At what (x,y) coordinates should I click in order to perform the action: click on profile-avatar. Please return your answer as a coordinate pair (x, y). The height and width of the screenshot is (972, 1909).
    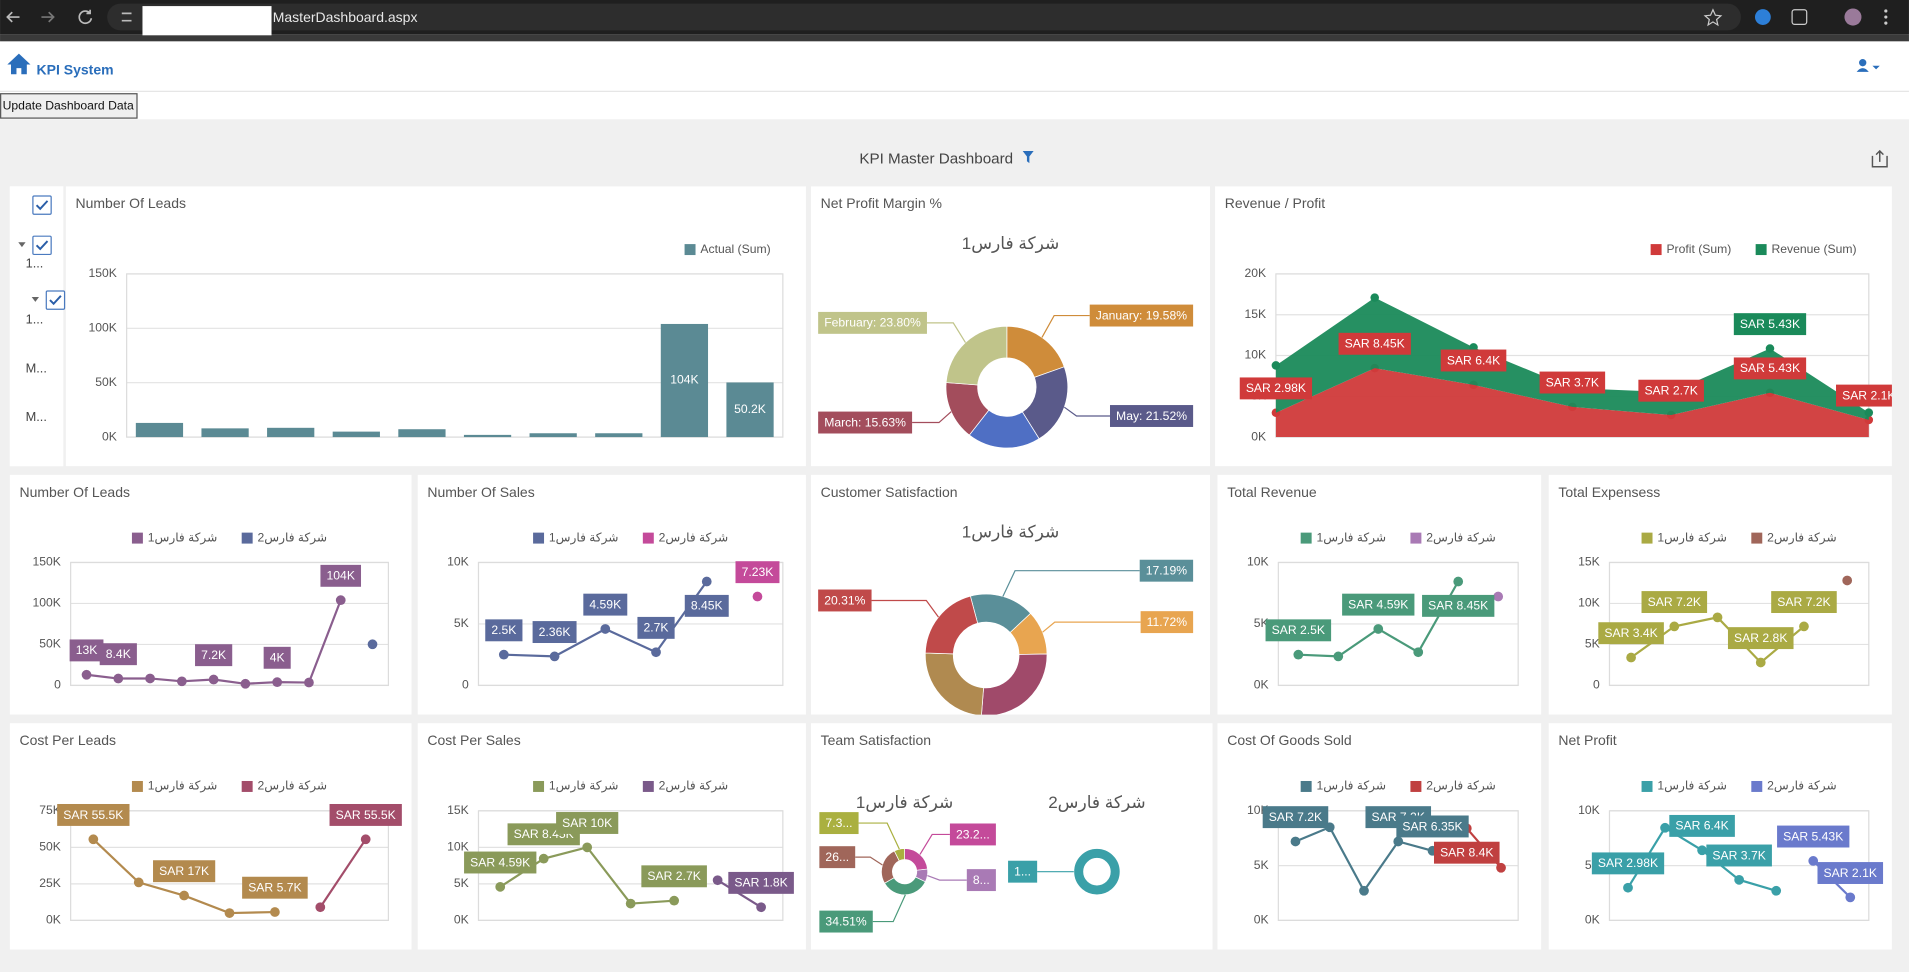
    Looking at the image, I should click on (1853, 17).